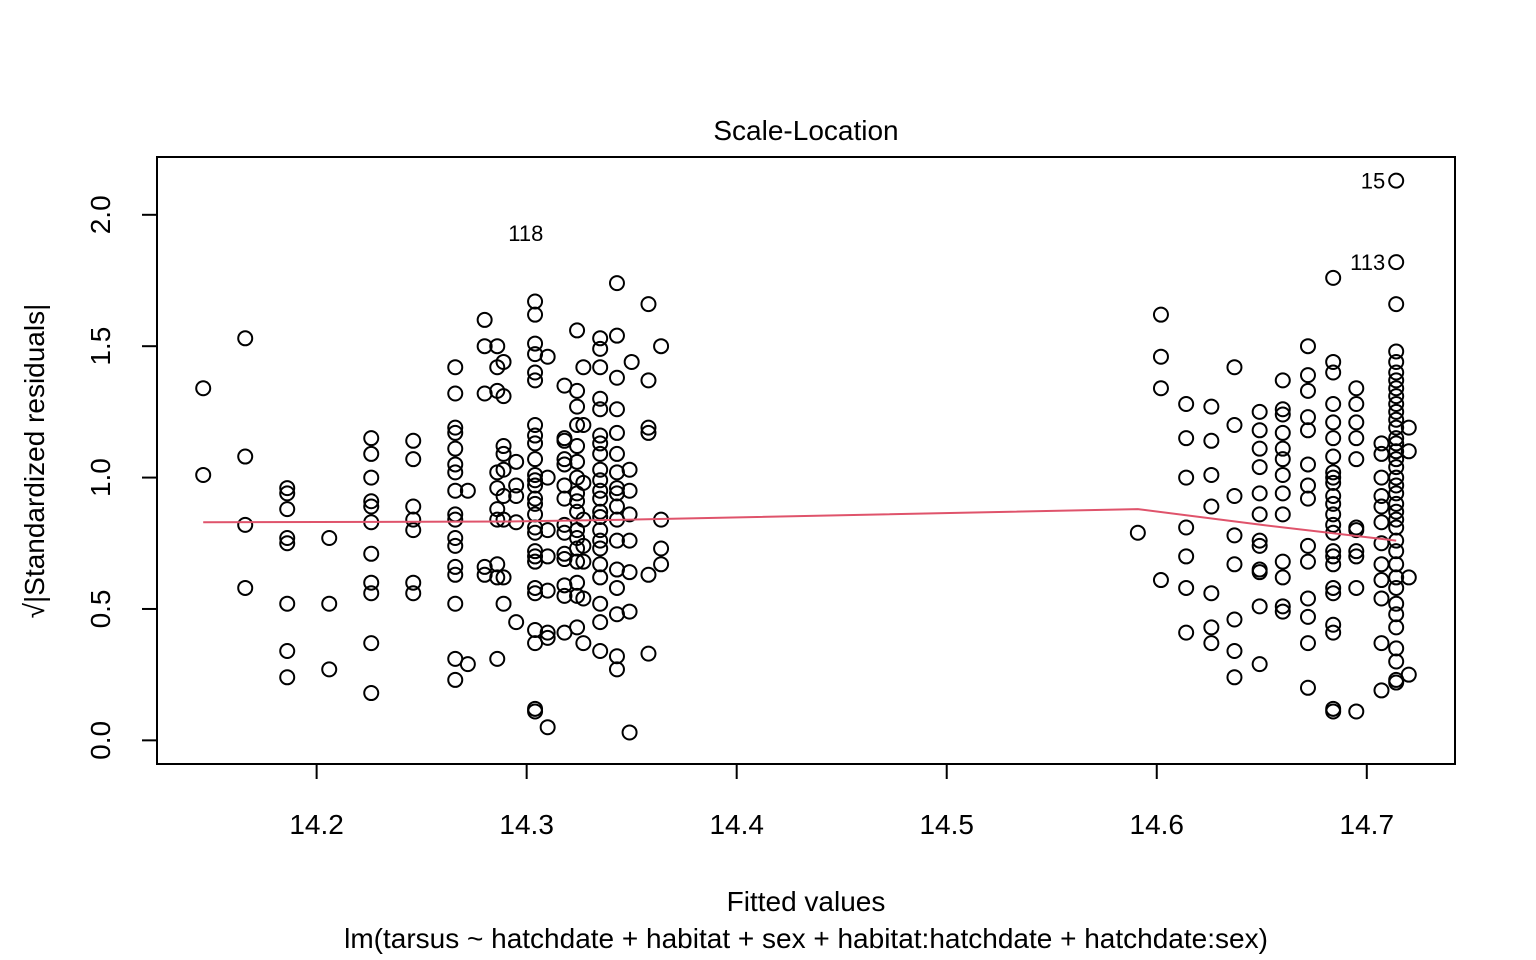 The width and height of the screenshot is (1536, 960). Describe the element at coordinates (525, 233) in the screenshot. I see `point-label: 118` at that location.